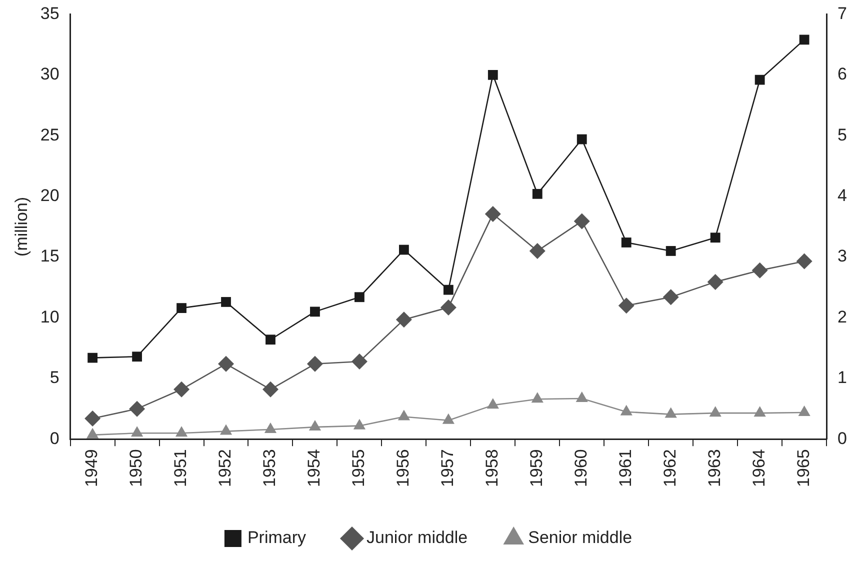 Image resolution: width=859 pixels, height=565 pixels. What do you see at coordinates (448, 468) in the screenshot?
I see `x-tick-label: 1957` at bounding box center [448, 468].